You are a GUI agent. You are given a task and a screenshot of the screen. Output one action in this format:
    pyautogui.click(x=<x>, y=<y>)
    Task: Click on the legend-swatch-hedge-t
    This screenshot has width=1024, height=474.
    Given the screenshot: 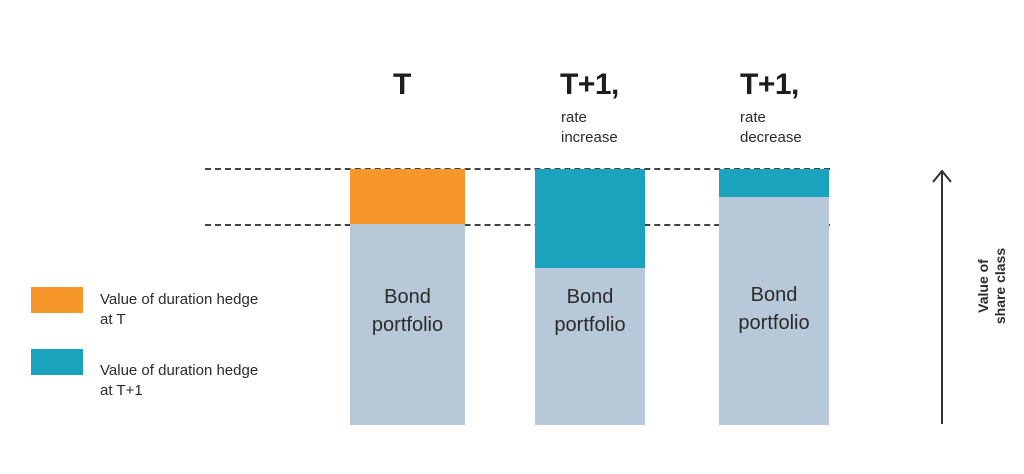 What is the action you would take?
    pyautogui.click(x=57, y=300)
    